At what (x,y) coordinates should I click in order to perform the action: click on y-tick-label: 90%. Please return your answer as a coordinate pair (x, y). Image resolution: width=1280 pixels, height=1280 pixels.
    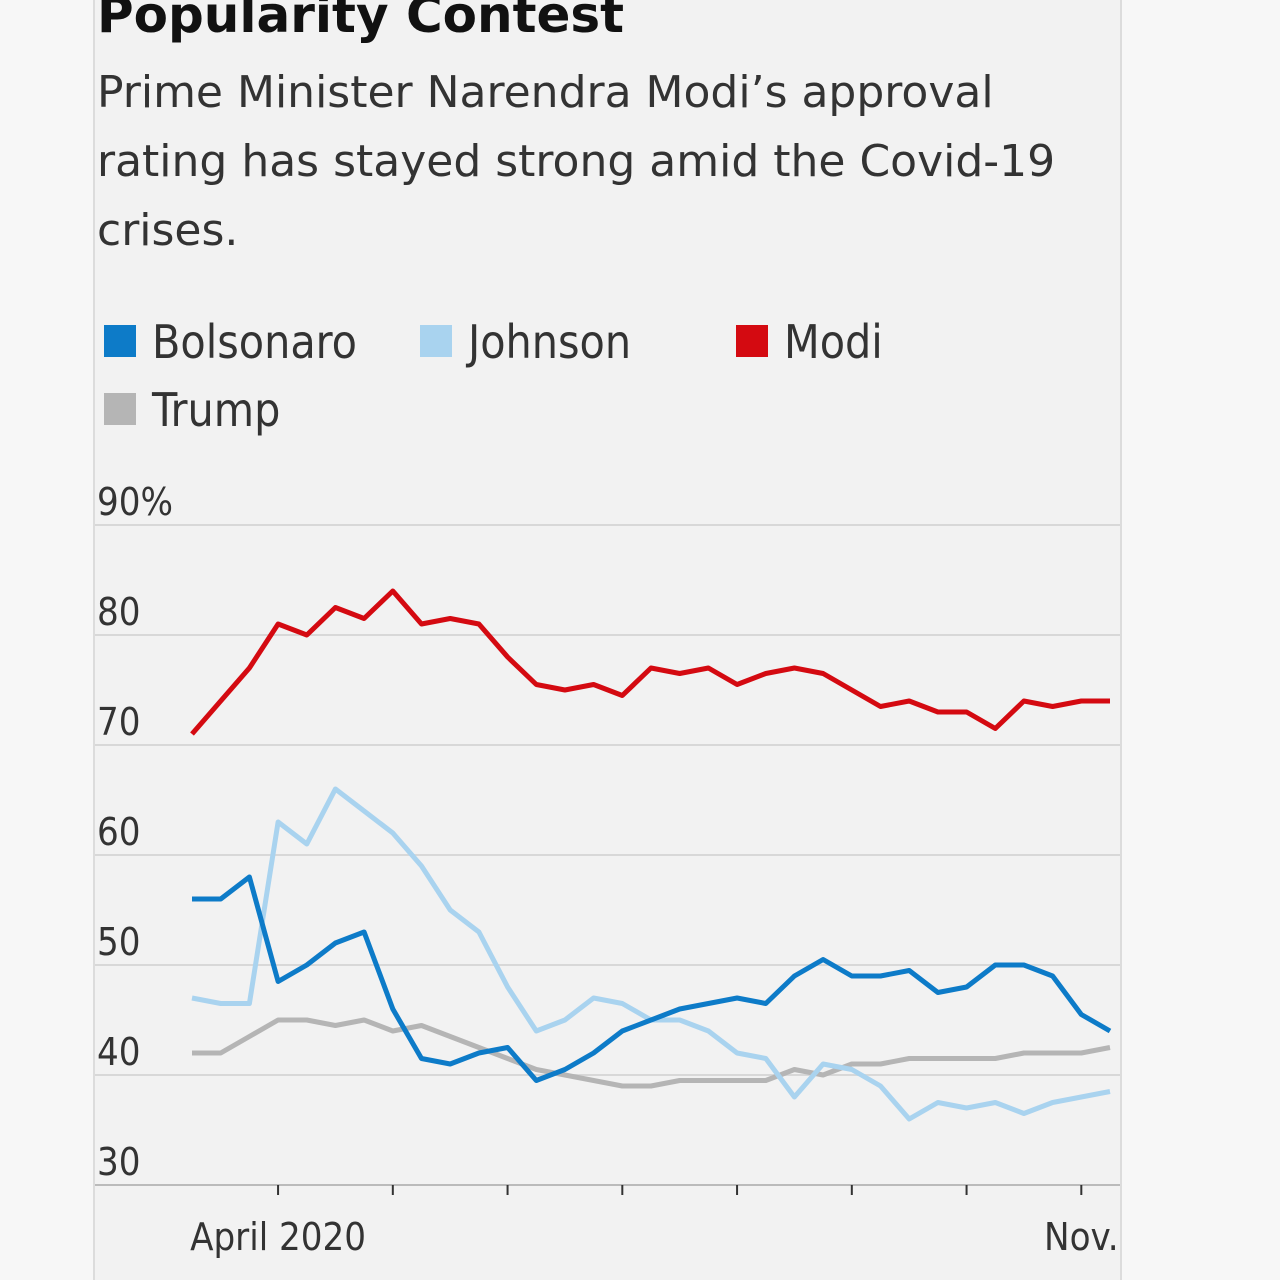
    Looking at the image, I should click on (135, 502).